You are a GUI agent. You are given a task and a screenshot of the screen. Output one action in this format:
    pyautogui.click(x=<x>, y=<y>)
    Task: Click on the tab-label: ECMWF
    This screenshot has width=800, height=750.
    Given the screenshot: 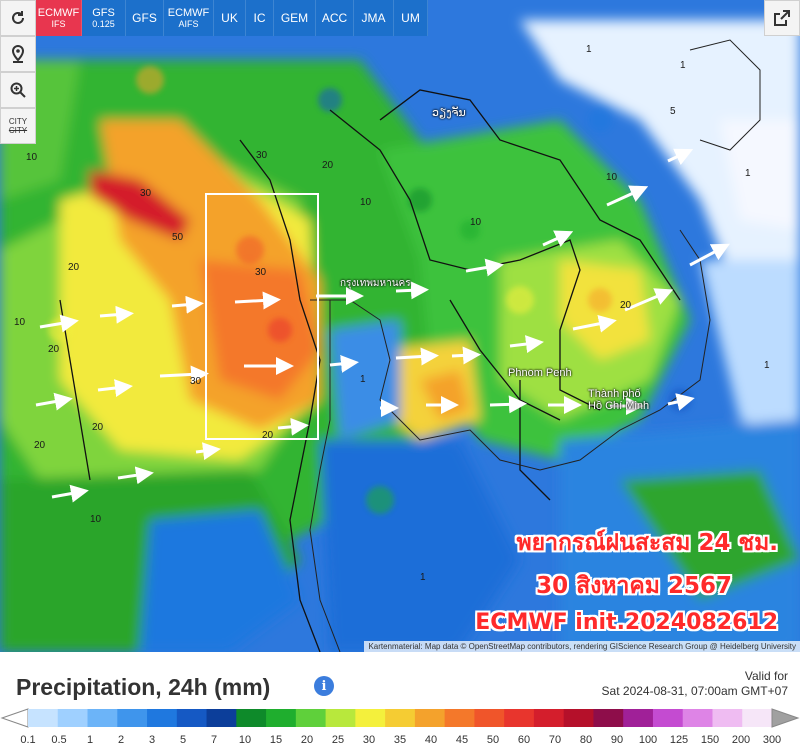 What is the action you would take?
    pyautogui.click(x=58, y=12)
    